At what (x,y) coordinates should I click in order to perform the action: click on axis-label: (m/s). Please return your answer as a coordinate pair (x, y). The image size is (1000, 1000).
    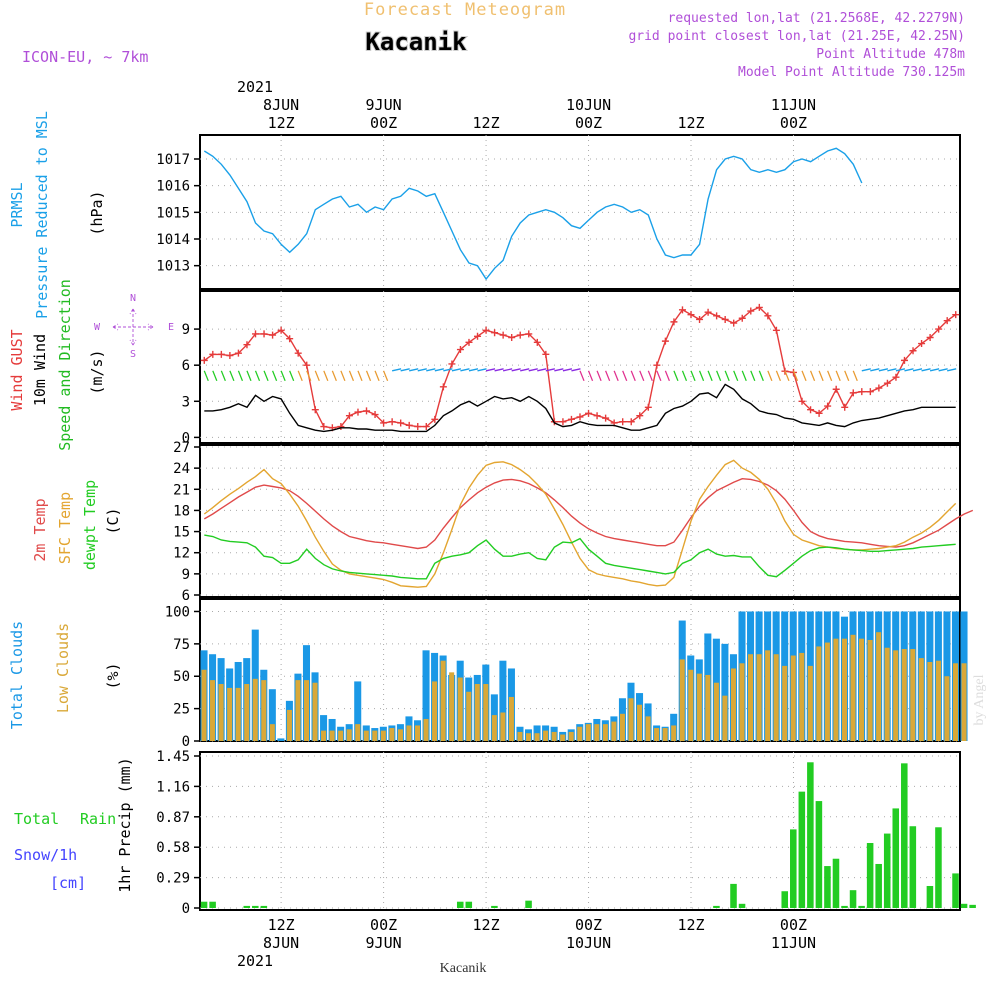
    Looking at the image, I should click on (97, 371).